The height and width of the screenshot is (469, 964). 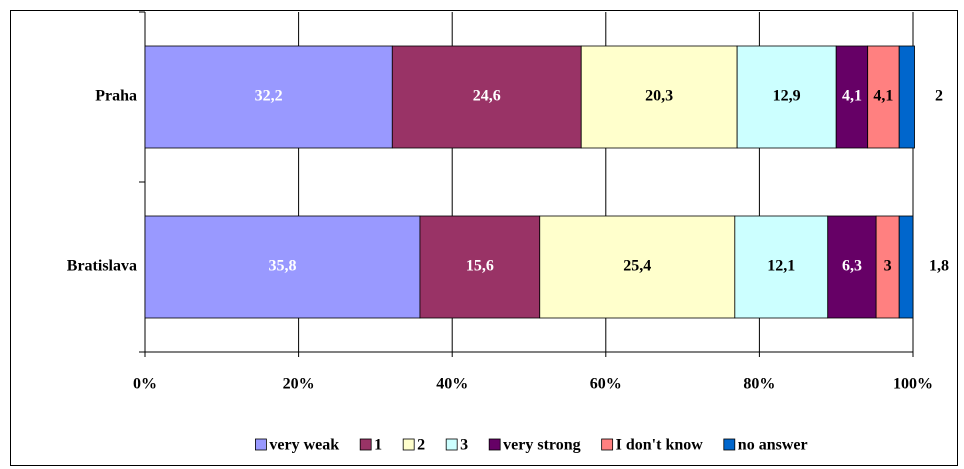 What do you see at coordinates (102, 266) in the screenshot?
I see `y-tick-label: Bratislava` at bounding box center [102, 266].